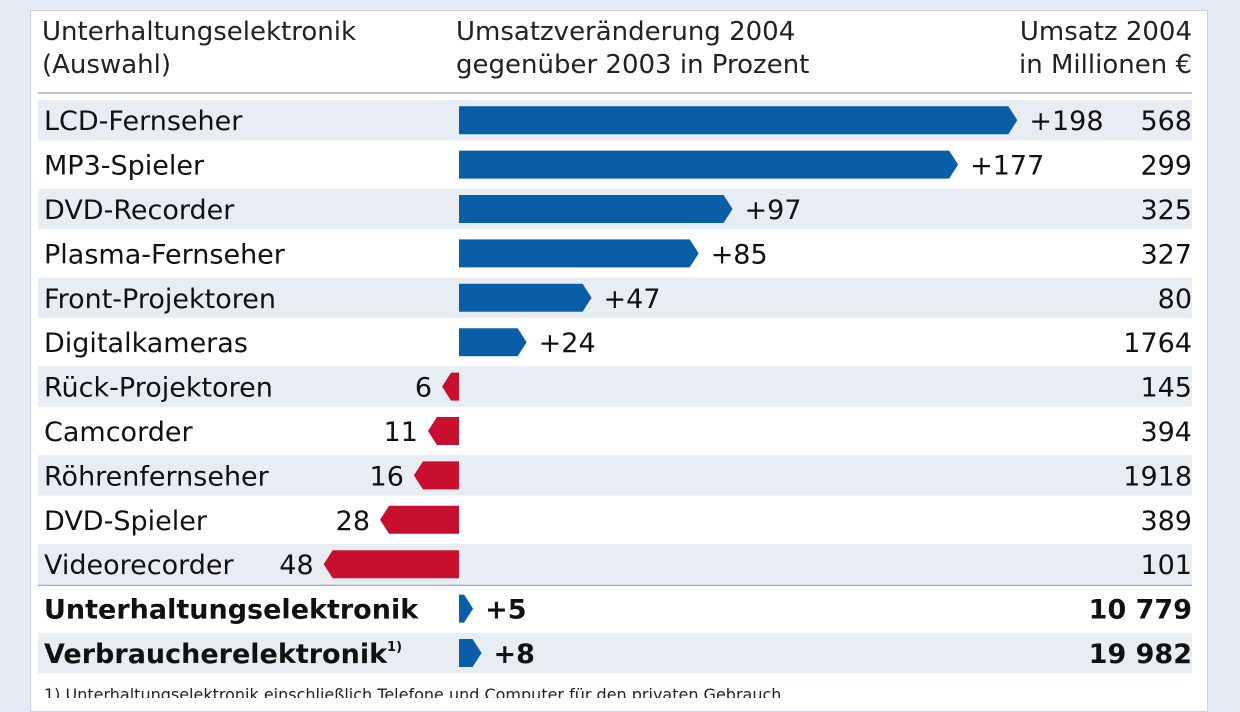  I want to click on header-change-line-1: Umsatzveränderung 2004, so click(626, 32).